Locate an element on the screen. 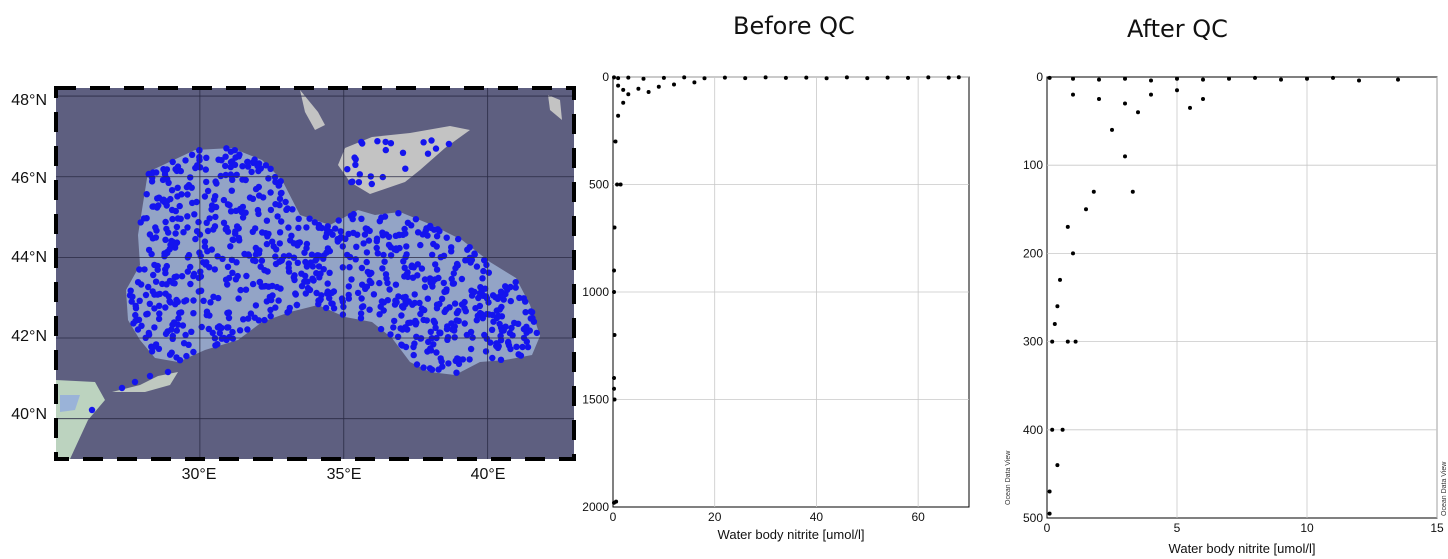  y-tick-label: 500 is located at coordinates (1033, 518).